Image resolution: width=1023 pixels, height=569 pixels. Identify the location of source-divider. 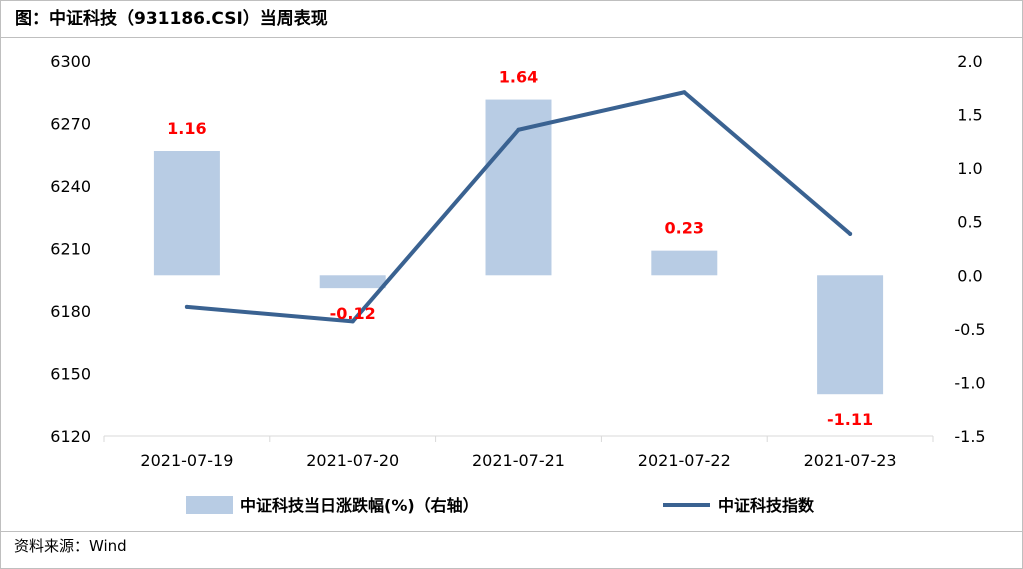
(511, 531).